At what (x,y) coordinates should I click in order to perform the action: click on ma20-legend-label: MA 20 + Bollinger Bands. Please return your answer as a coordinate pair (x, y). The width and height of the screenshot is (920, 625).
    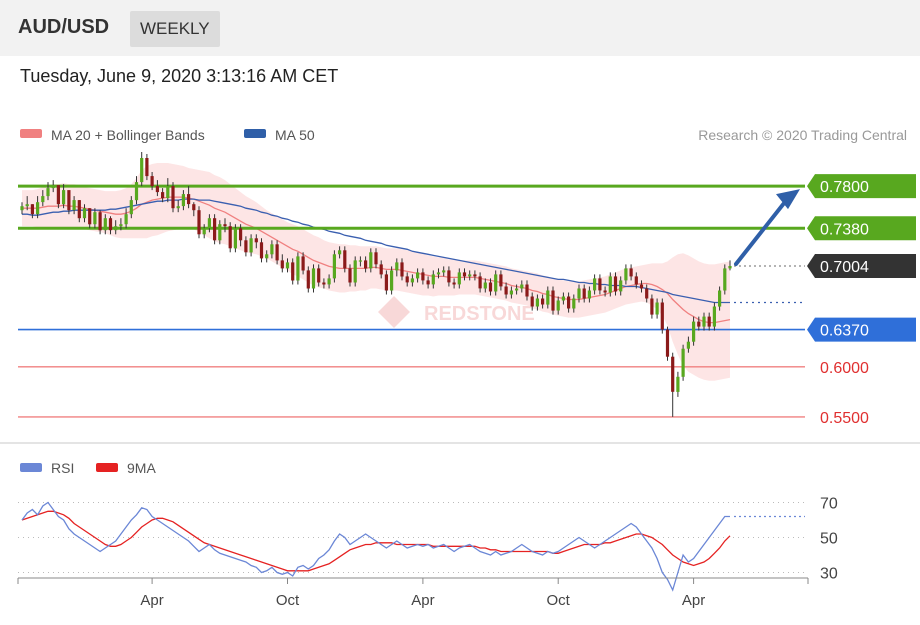
    Looking at the image, I should click on (128, 135).